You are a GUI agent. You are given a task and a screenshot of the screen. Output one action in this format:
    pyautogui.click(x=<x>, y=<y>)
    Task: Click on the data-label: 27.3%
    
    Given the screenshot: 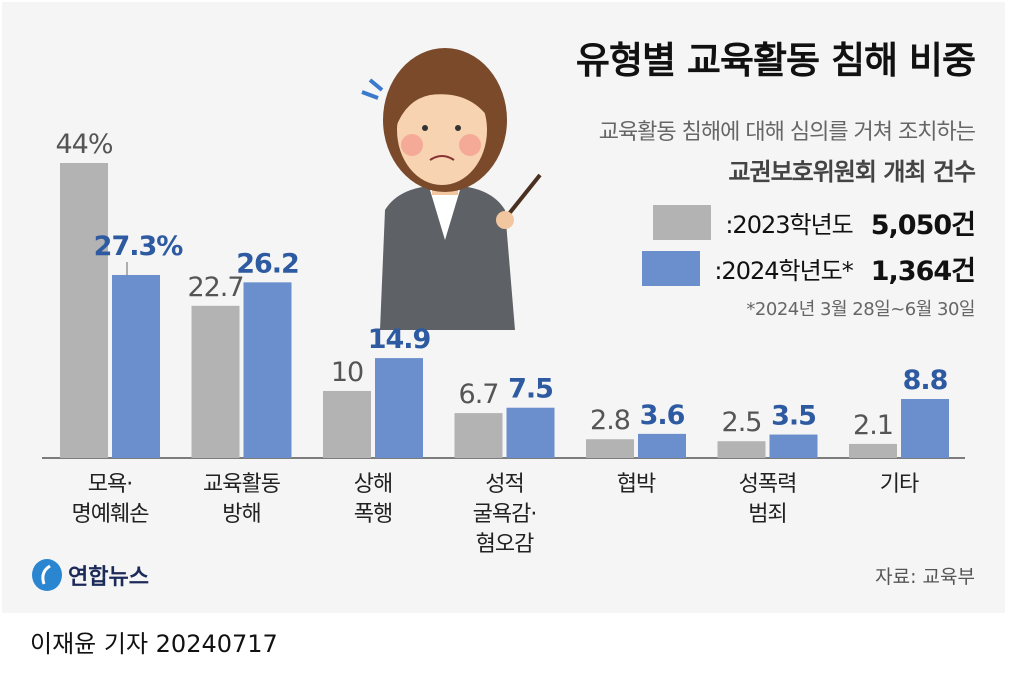 What is the action you would take?
    pyautogui.click(x=139, y=246)
    